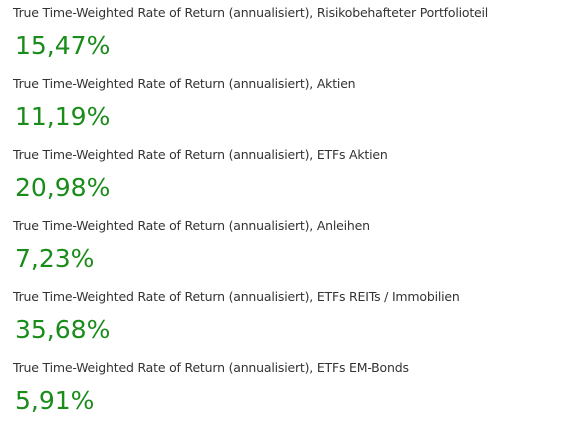 The image size is (574, 424). What do you see at coordinates (63, 187) in the screenshot?
I see `metric-value: 20,98%` at bounding box center [63, 187].